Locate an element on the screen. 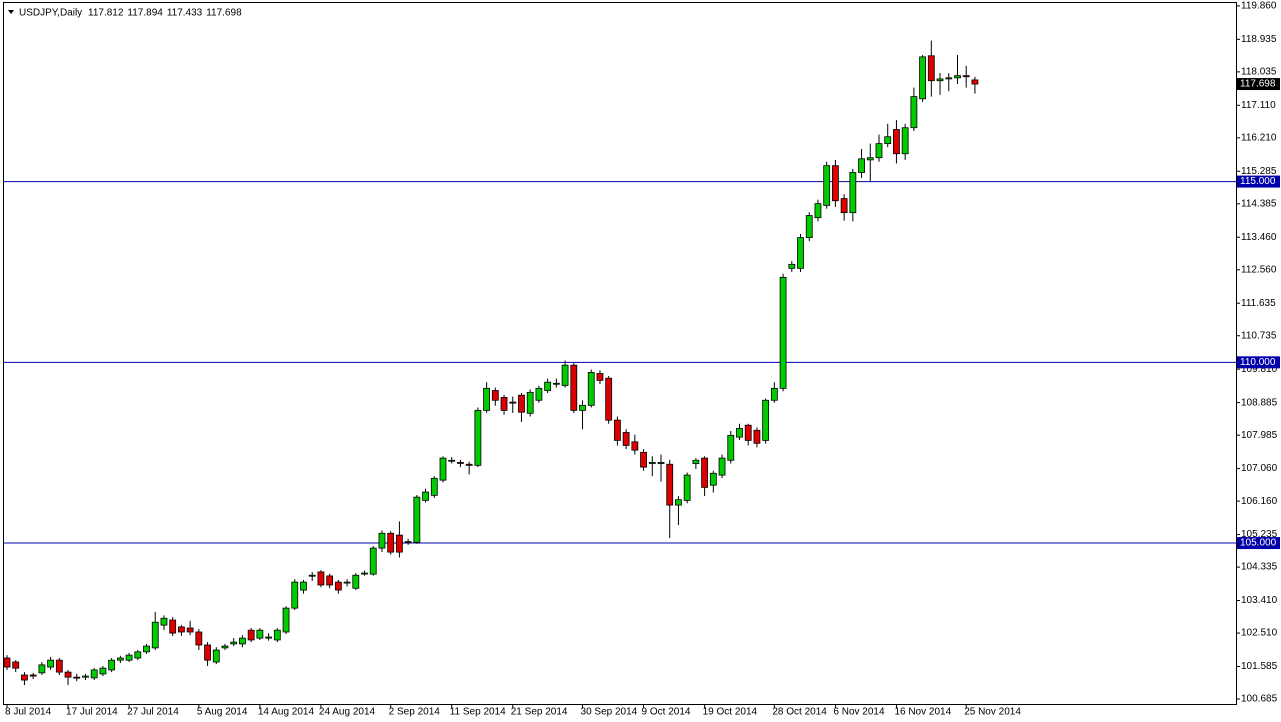  y-tick-label: 113.460 is located at coordinates (1259, 237).